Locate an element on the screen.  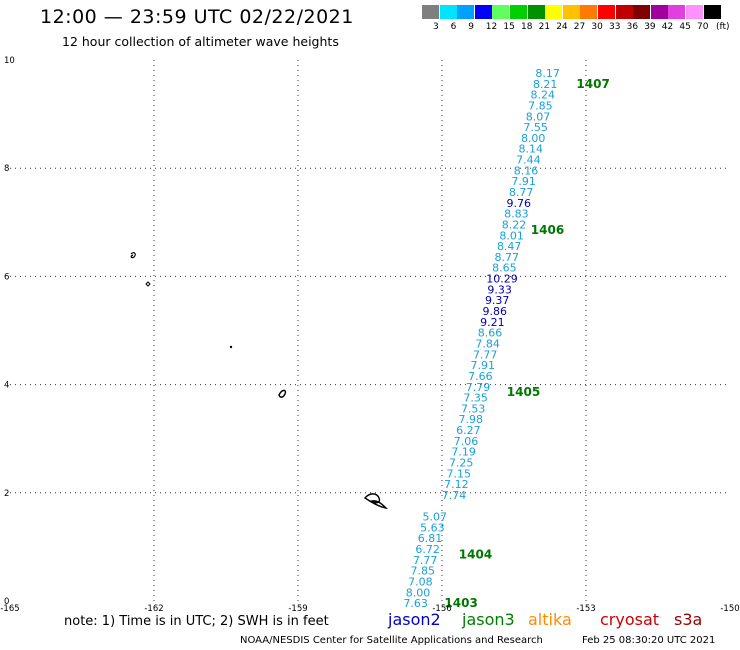
legend-unit: (ft) is located at coordinates (723, 27).